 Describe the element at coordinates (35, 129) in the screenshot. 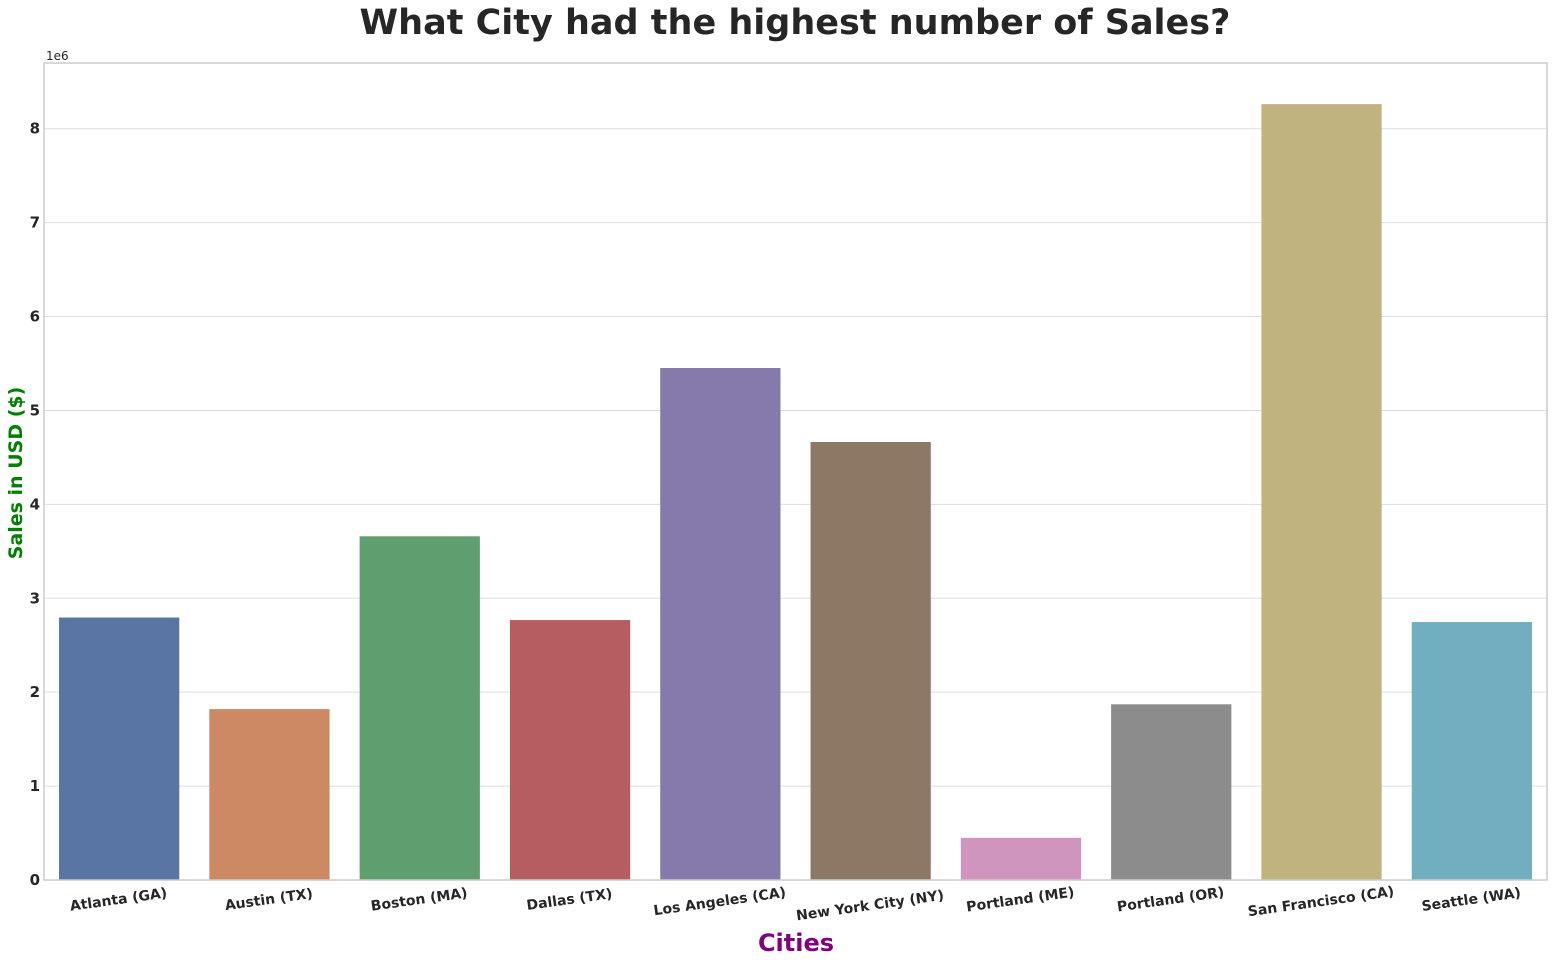

I see `y-tick-label: 8` at that location.